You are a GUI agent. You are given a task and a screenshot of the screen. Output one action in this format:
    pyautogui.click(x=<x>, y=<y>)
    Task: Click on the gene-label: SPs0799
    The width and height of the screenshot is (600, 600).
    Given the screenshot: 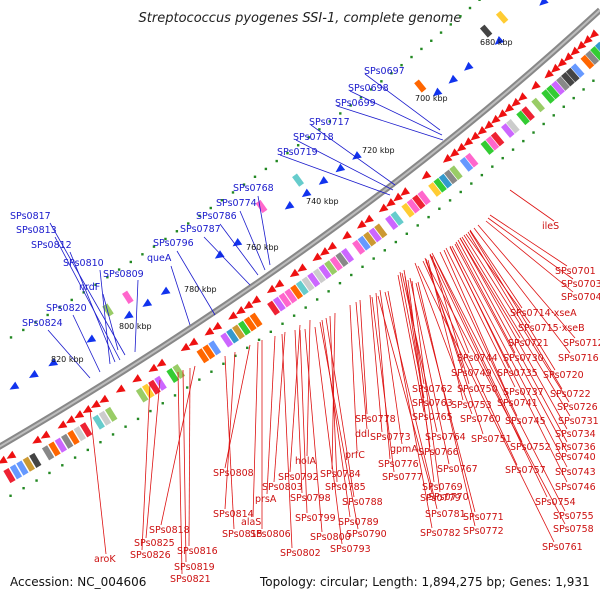 What is the action you would take?
    pyautogui.click(x=315, y=518)
    